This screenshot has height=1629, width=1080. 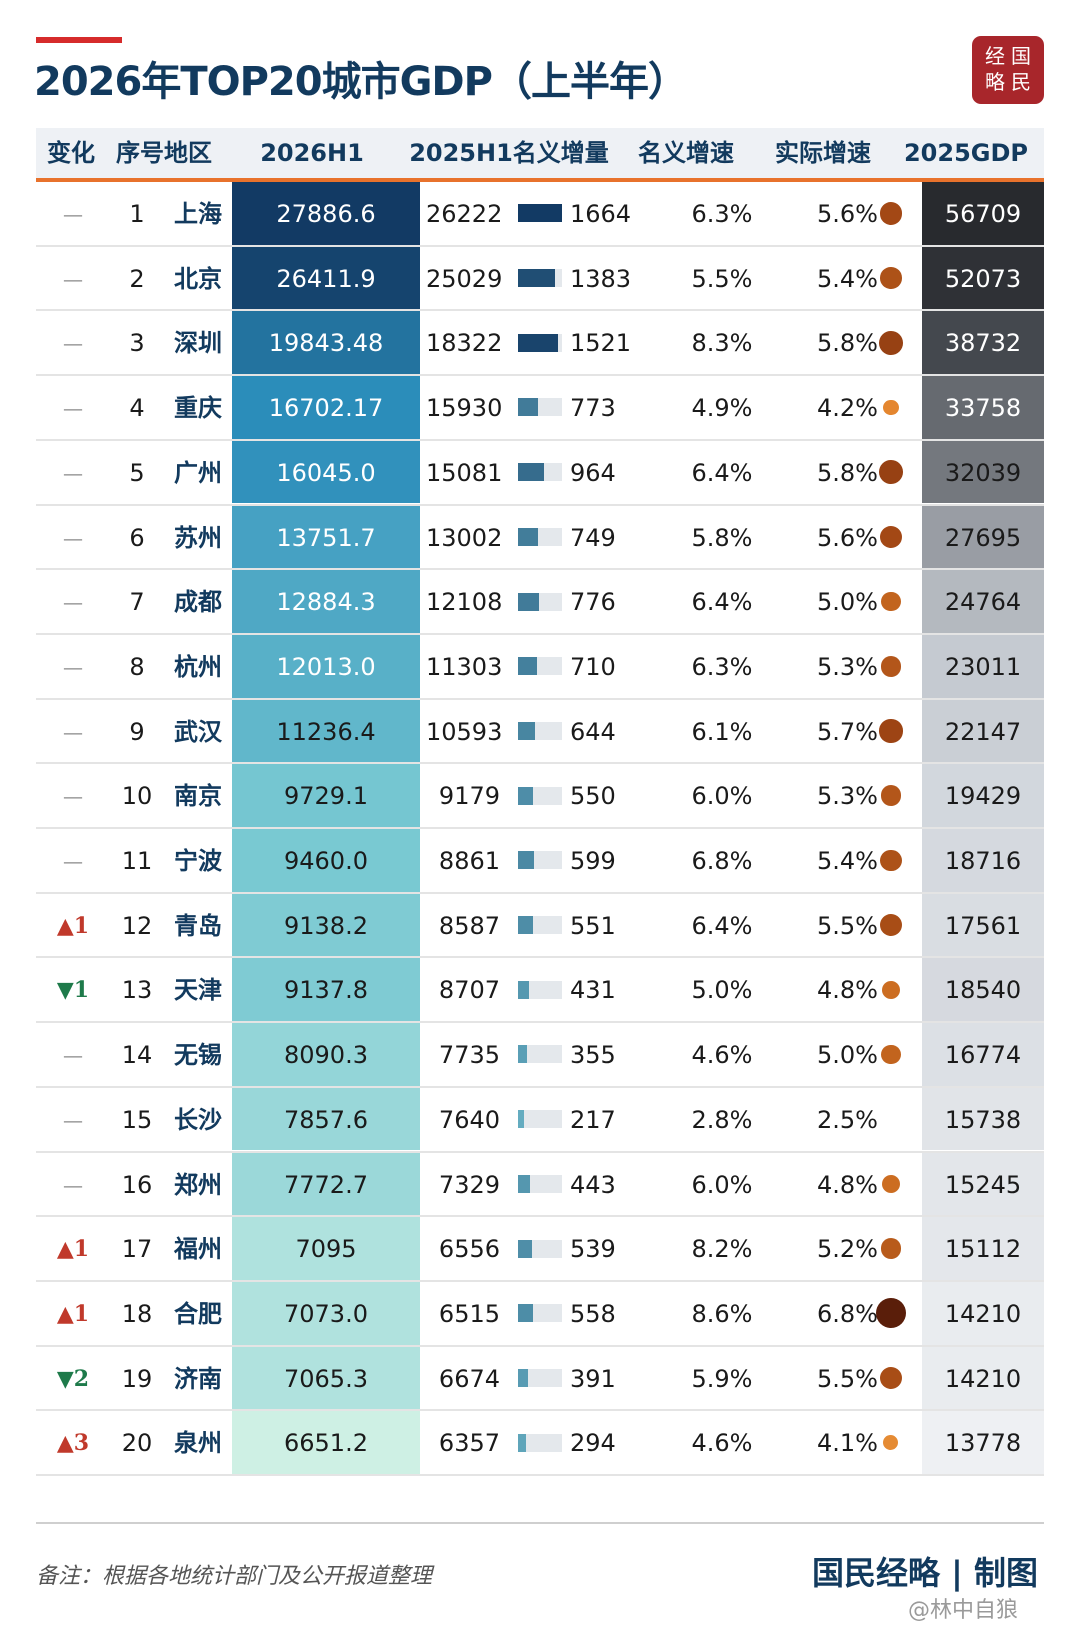 What do you see at coordinates (198, 925) in the screenshot?
I see `city-name: 青岛` at bounding box center [198, 925].